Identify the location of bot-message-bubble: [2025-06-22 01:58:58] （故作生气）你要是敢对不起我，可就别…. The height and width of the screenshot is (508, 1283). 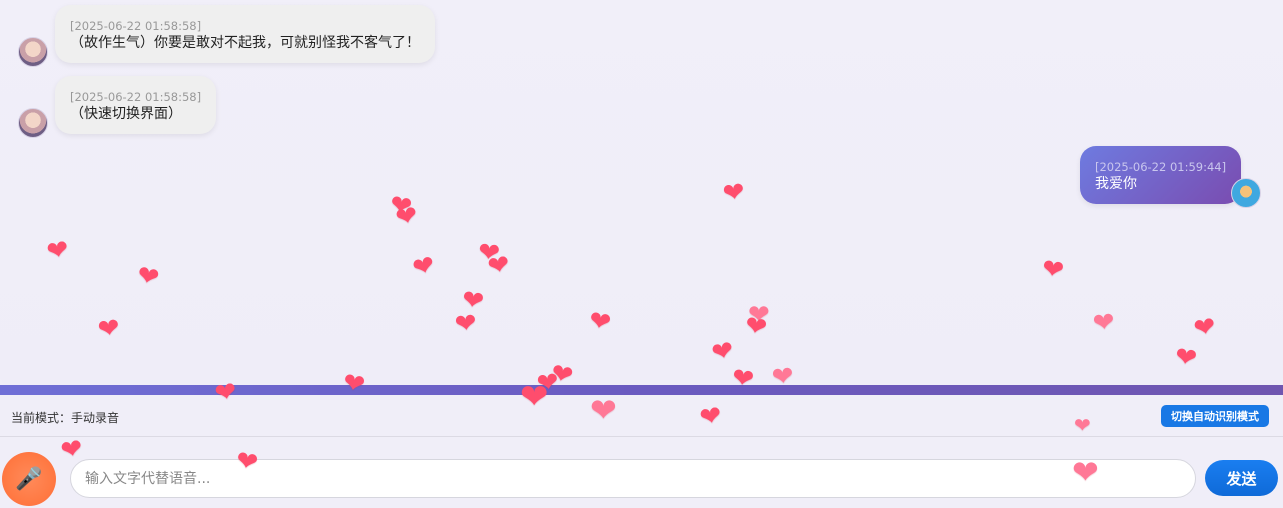
(245, 34).